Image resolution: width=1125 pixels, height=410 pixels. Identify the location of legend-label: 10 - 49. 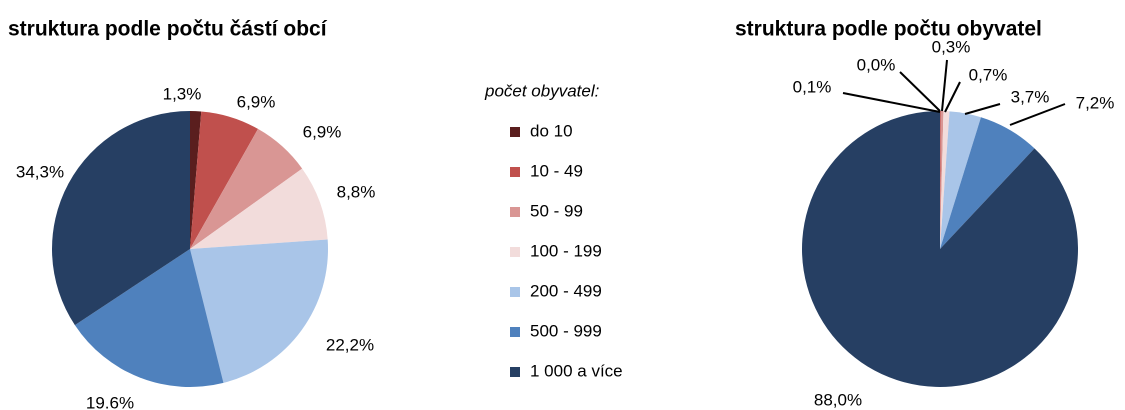
(556, 170).